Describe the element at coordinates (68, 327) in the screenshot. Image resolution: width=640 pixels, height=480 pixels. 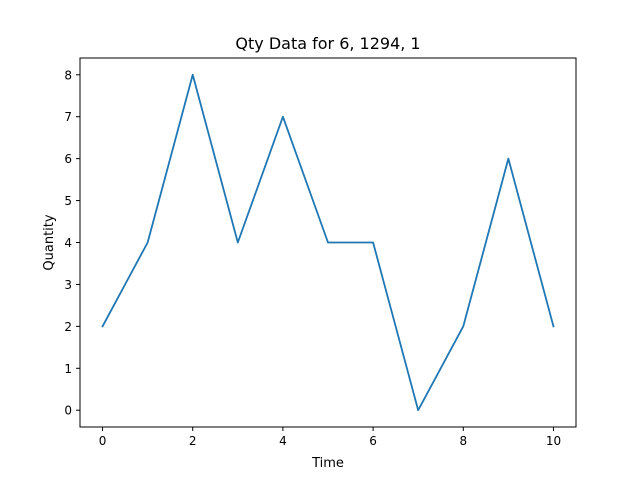
I see `y-tick-label: 2` at that location.